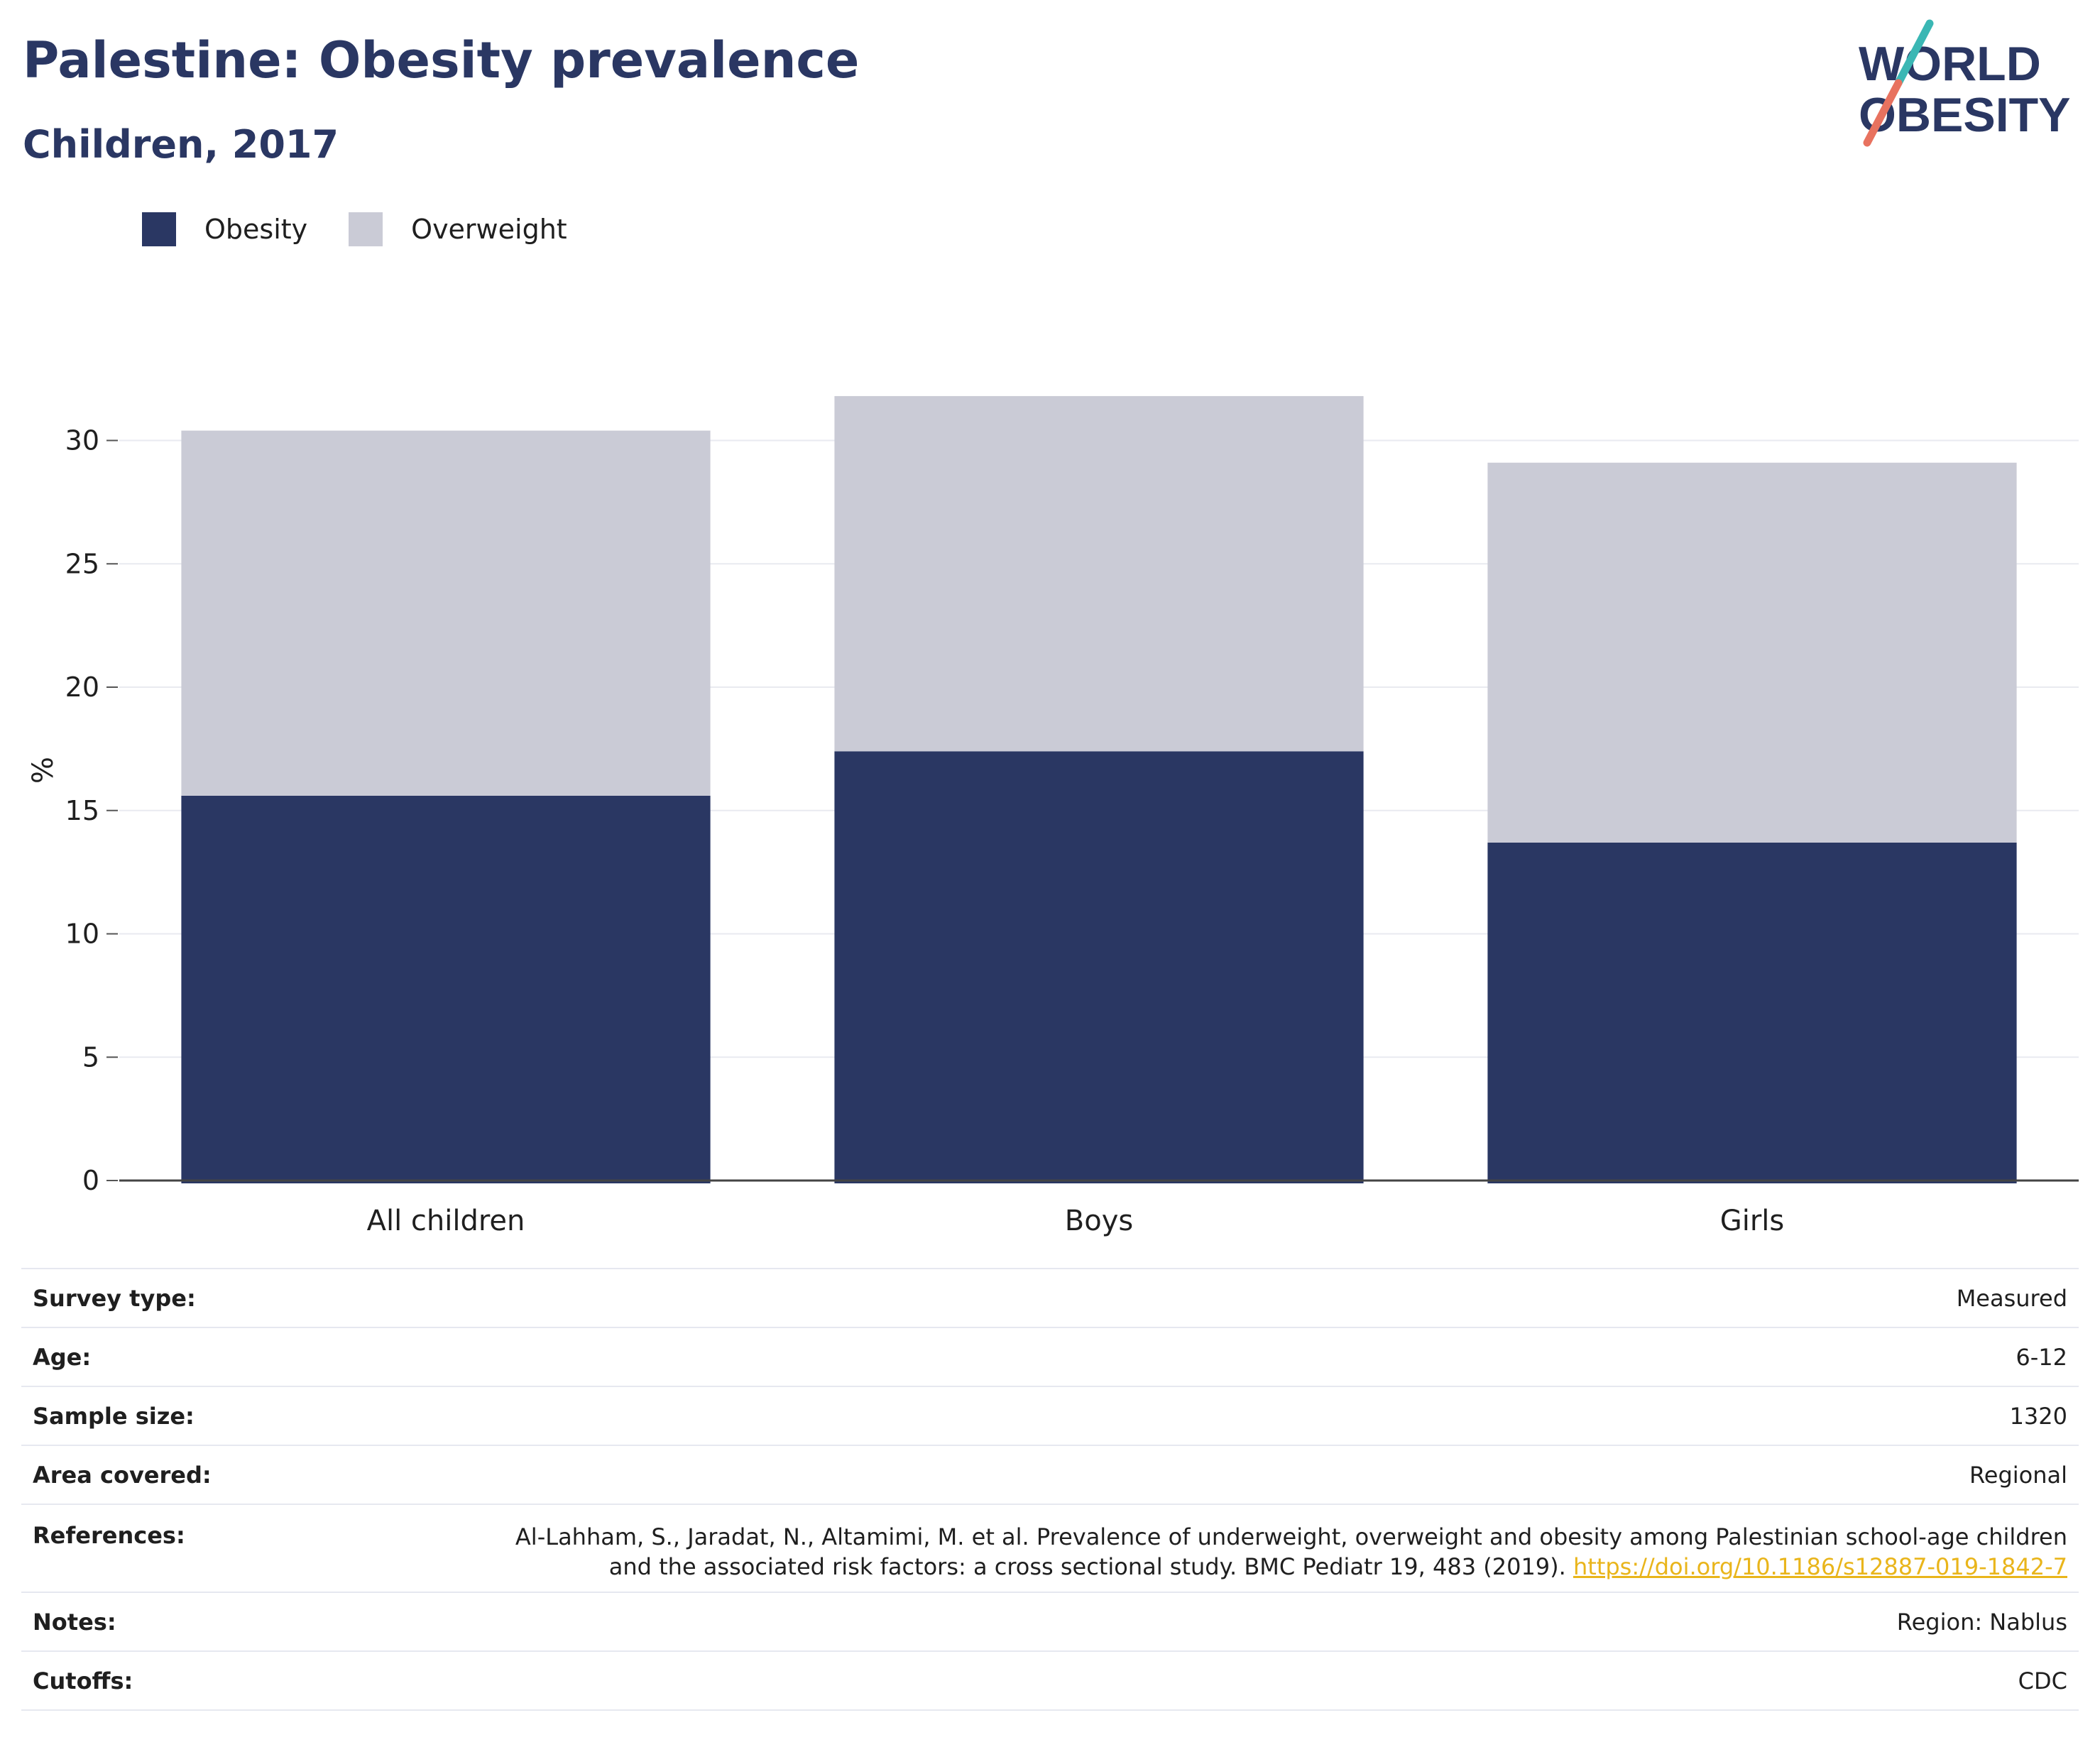  Describe the element at coordinates (114, 1298) in the screenshot. I see `survey-type-label: Survey type:` at that location.